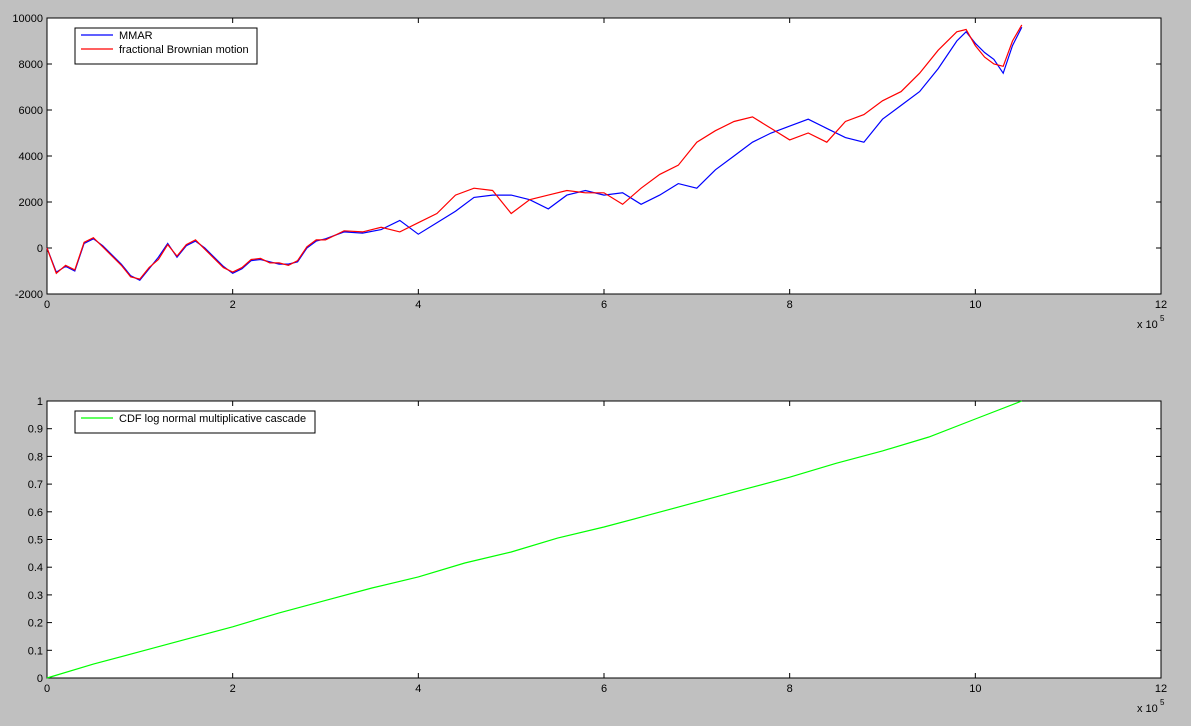 The image size is (1191, 726). I want to click on y-tick-label: 0.2, so click(35, 624).